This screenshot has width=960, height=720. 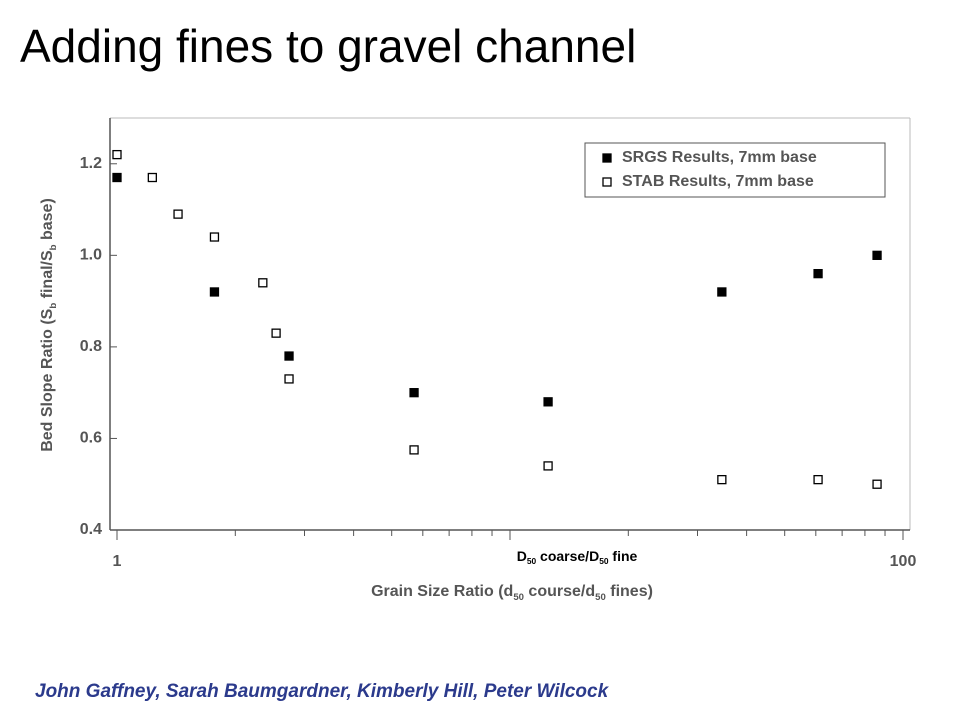 What do you see at coordinates (47, 276) in the screenshot?
I see `label-part: final/S` at bounding box center [47, 276].